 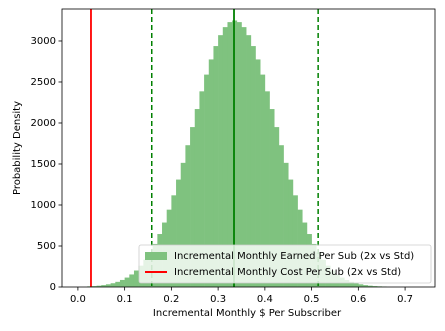 What do you see at coordinates (312, 299) in the screenshot?
I see `x-tick-label: 0.5` at bounding box center [312, 299].